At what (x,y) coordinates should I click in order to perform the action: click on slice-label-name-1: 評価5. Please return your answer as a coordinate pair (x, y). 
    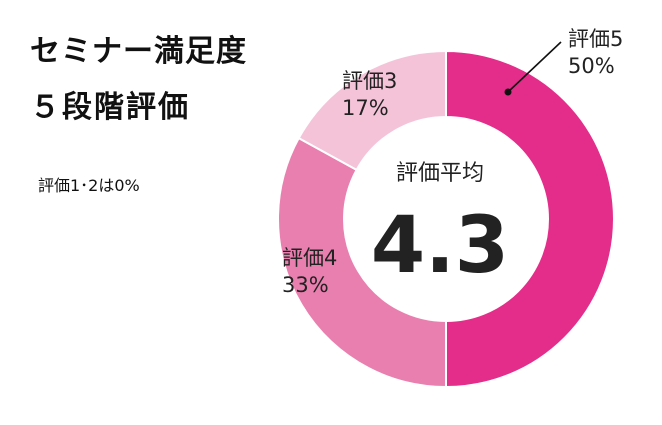
    Looking at the image, I should click on (595, 39).